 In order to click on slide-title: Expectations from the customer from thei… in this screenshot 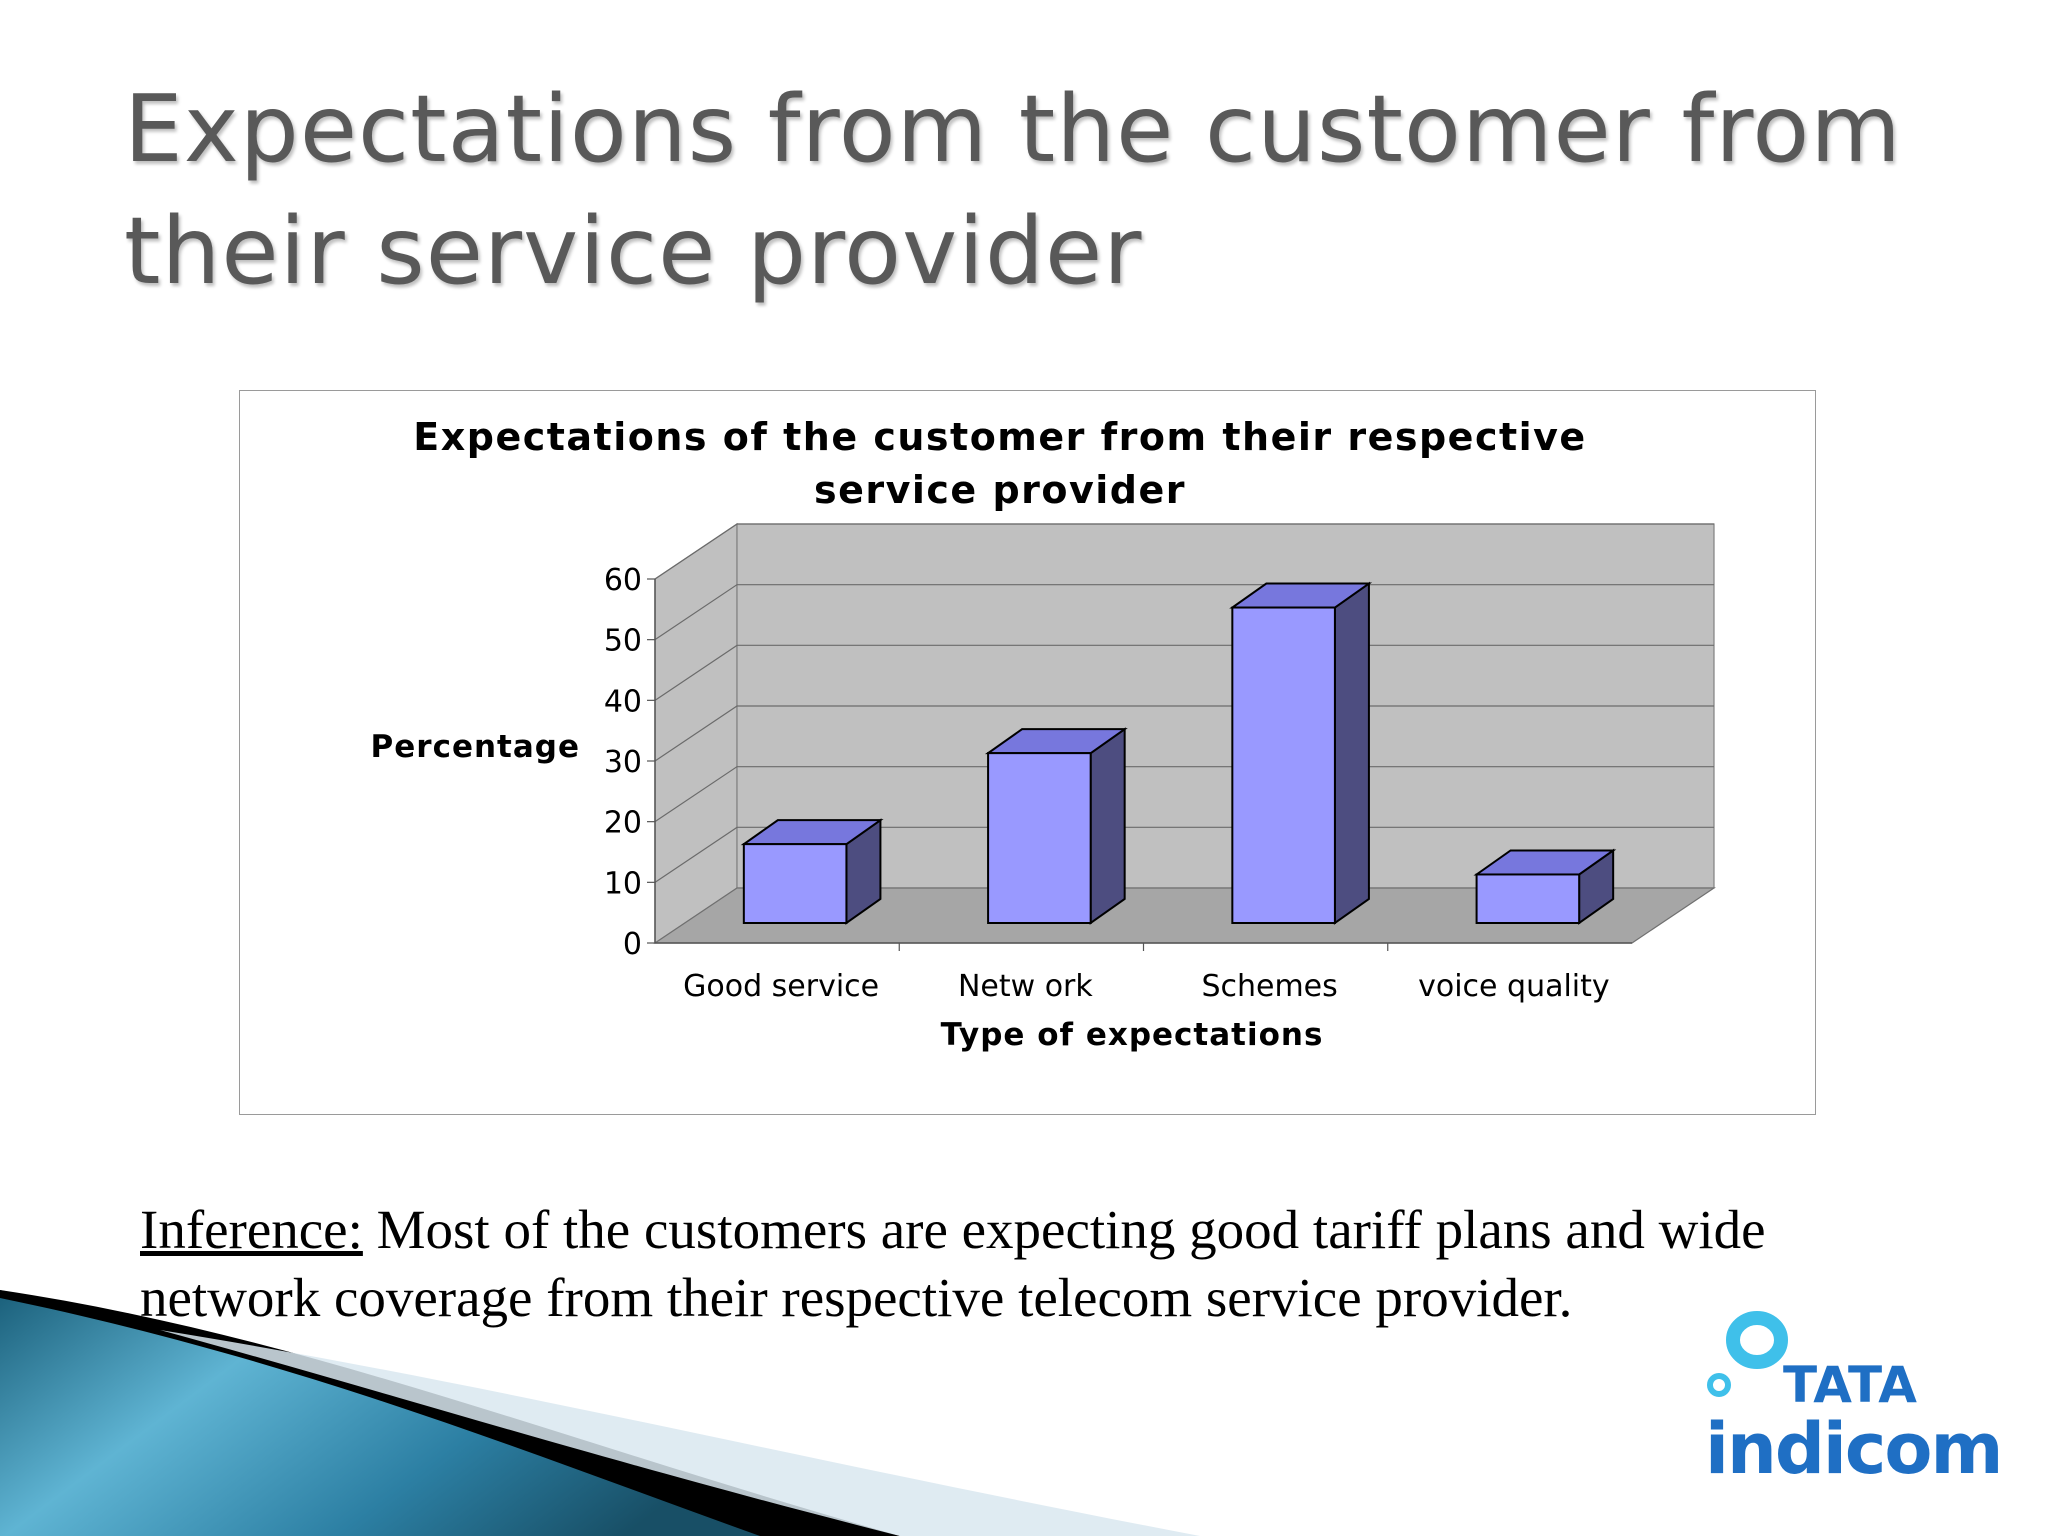, I will do `click(1013, 190)`.